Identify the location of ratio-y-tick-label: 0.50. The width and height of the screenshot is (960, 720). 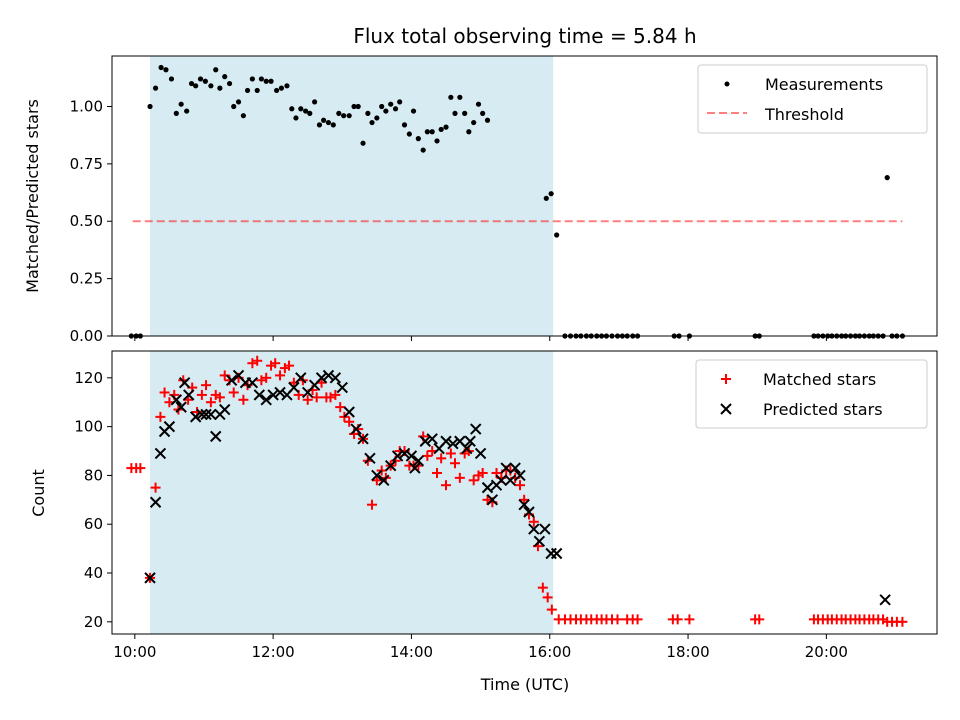
(86, 221).